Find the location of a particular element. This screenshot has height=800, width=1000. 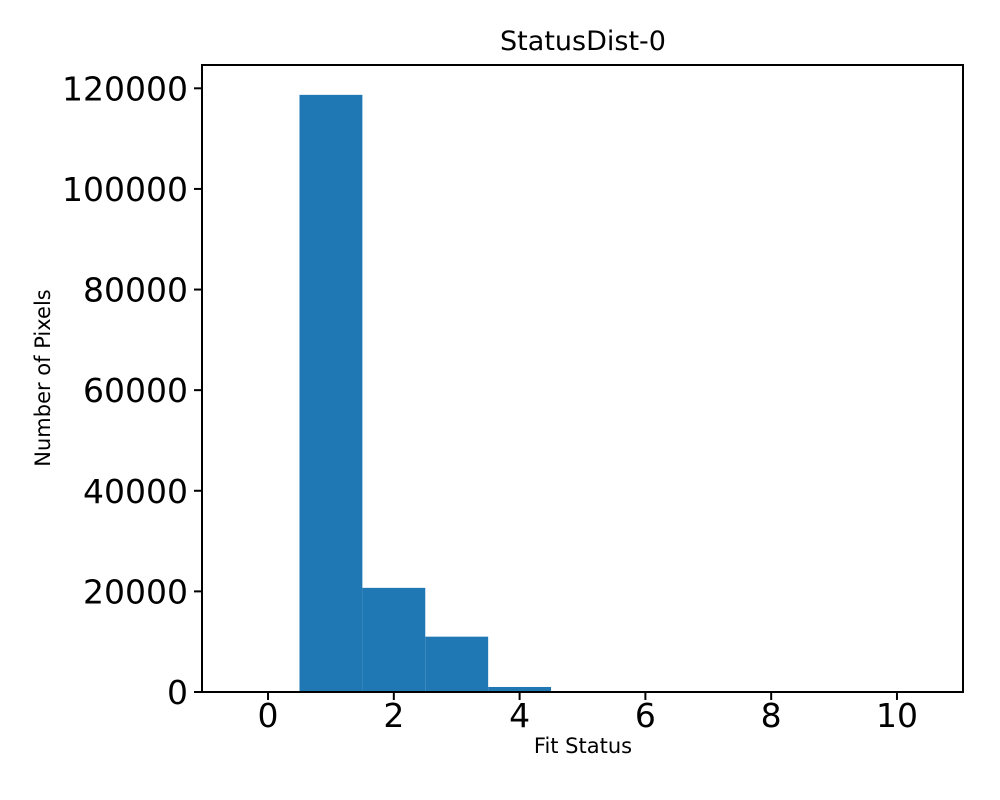

x-tick-label: 2 is located at coordinates (393, 715).